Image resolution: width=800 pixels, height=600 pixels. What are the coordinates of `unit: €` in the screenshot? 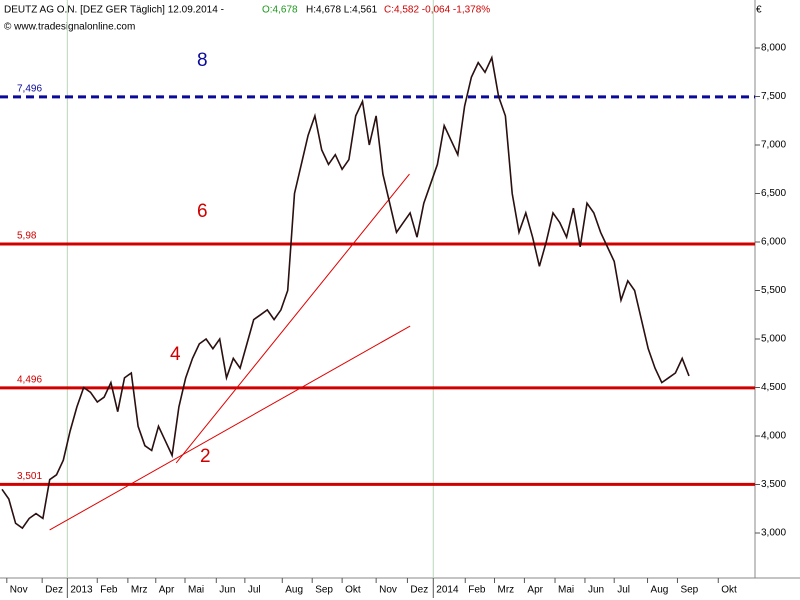 It's located at (759, 10).